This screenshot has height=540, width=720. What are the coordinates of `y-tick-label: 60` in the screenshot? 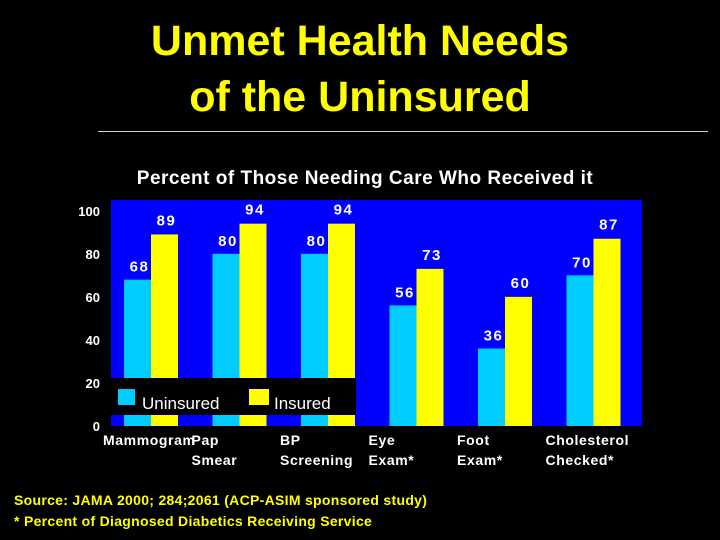 It's located at (93, 297).